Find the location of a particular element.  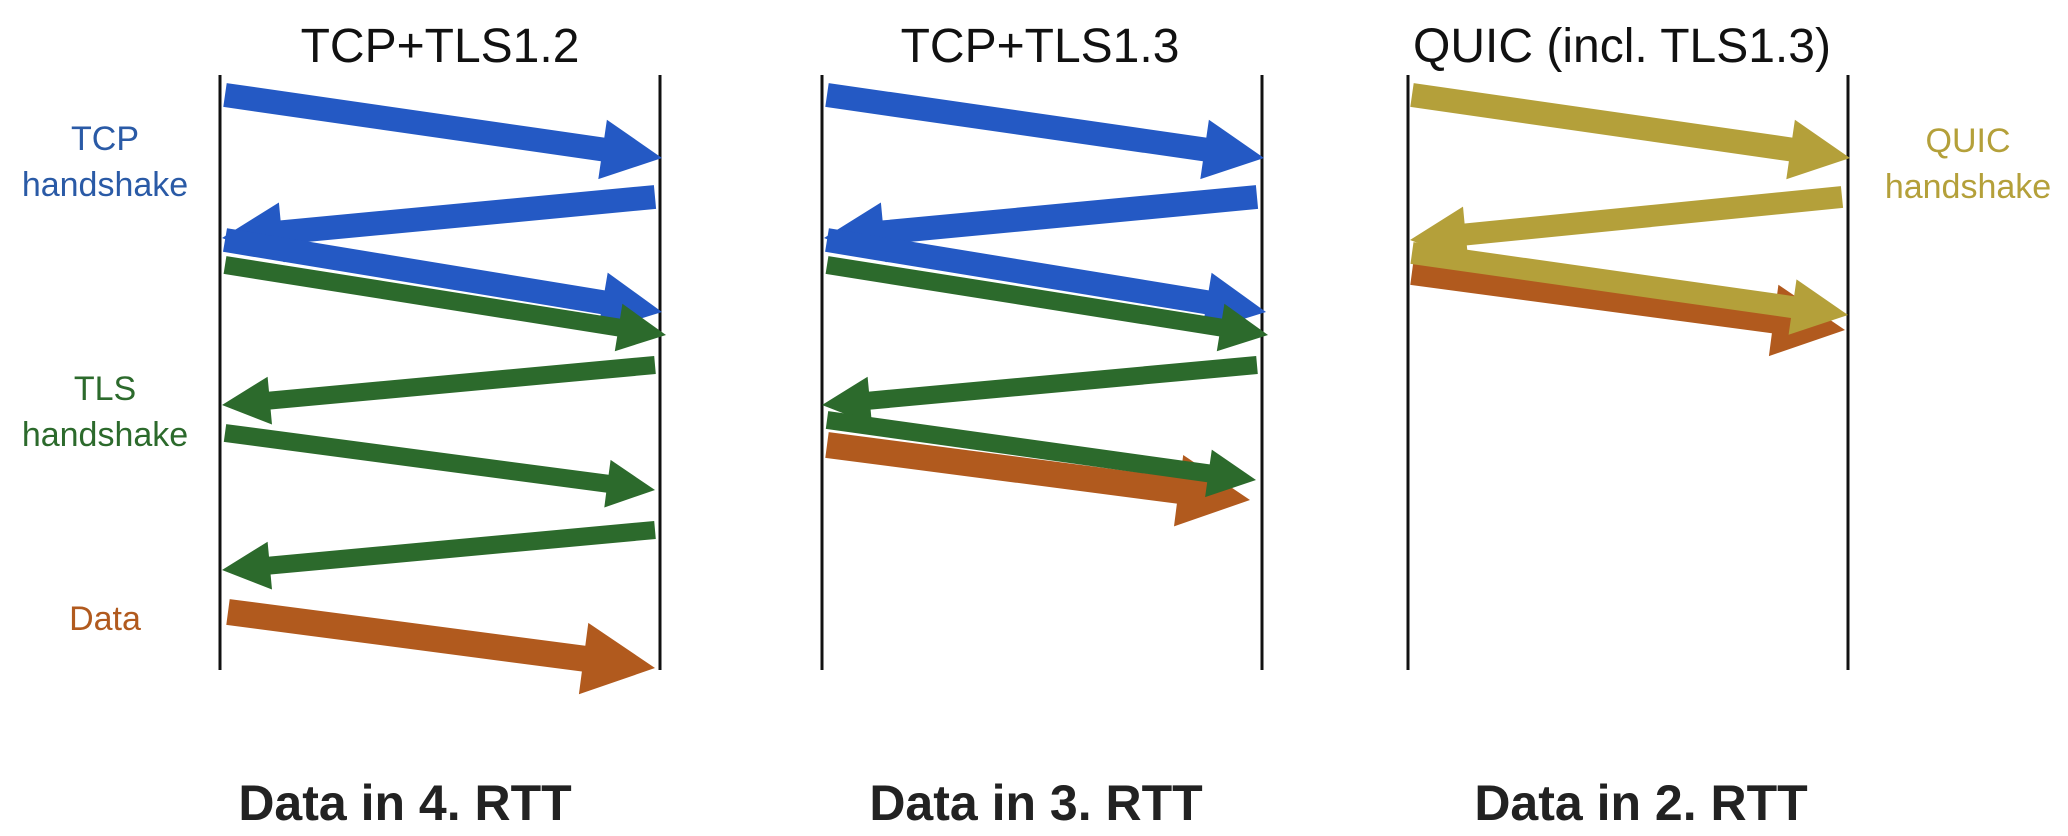

arrow-col2-msg1-tcp-right is located at coordinates (1044, 131).